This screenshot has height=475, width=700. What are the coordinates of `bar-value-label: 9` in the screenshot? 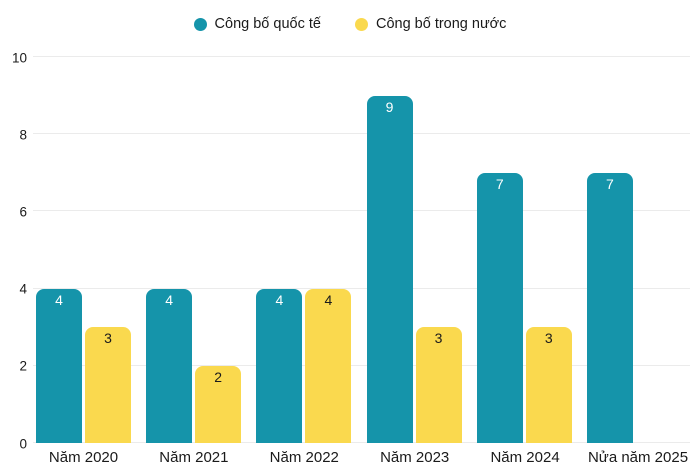 It's located at (389, 106).